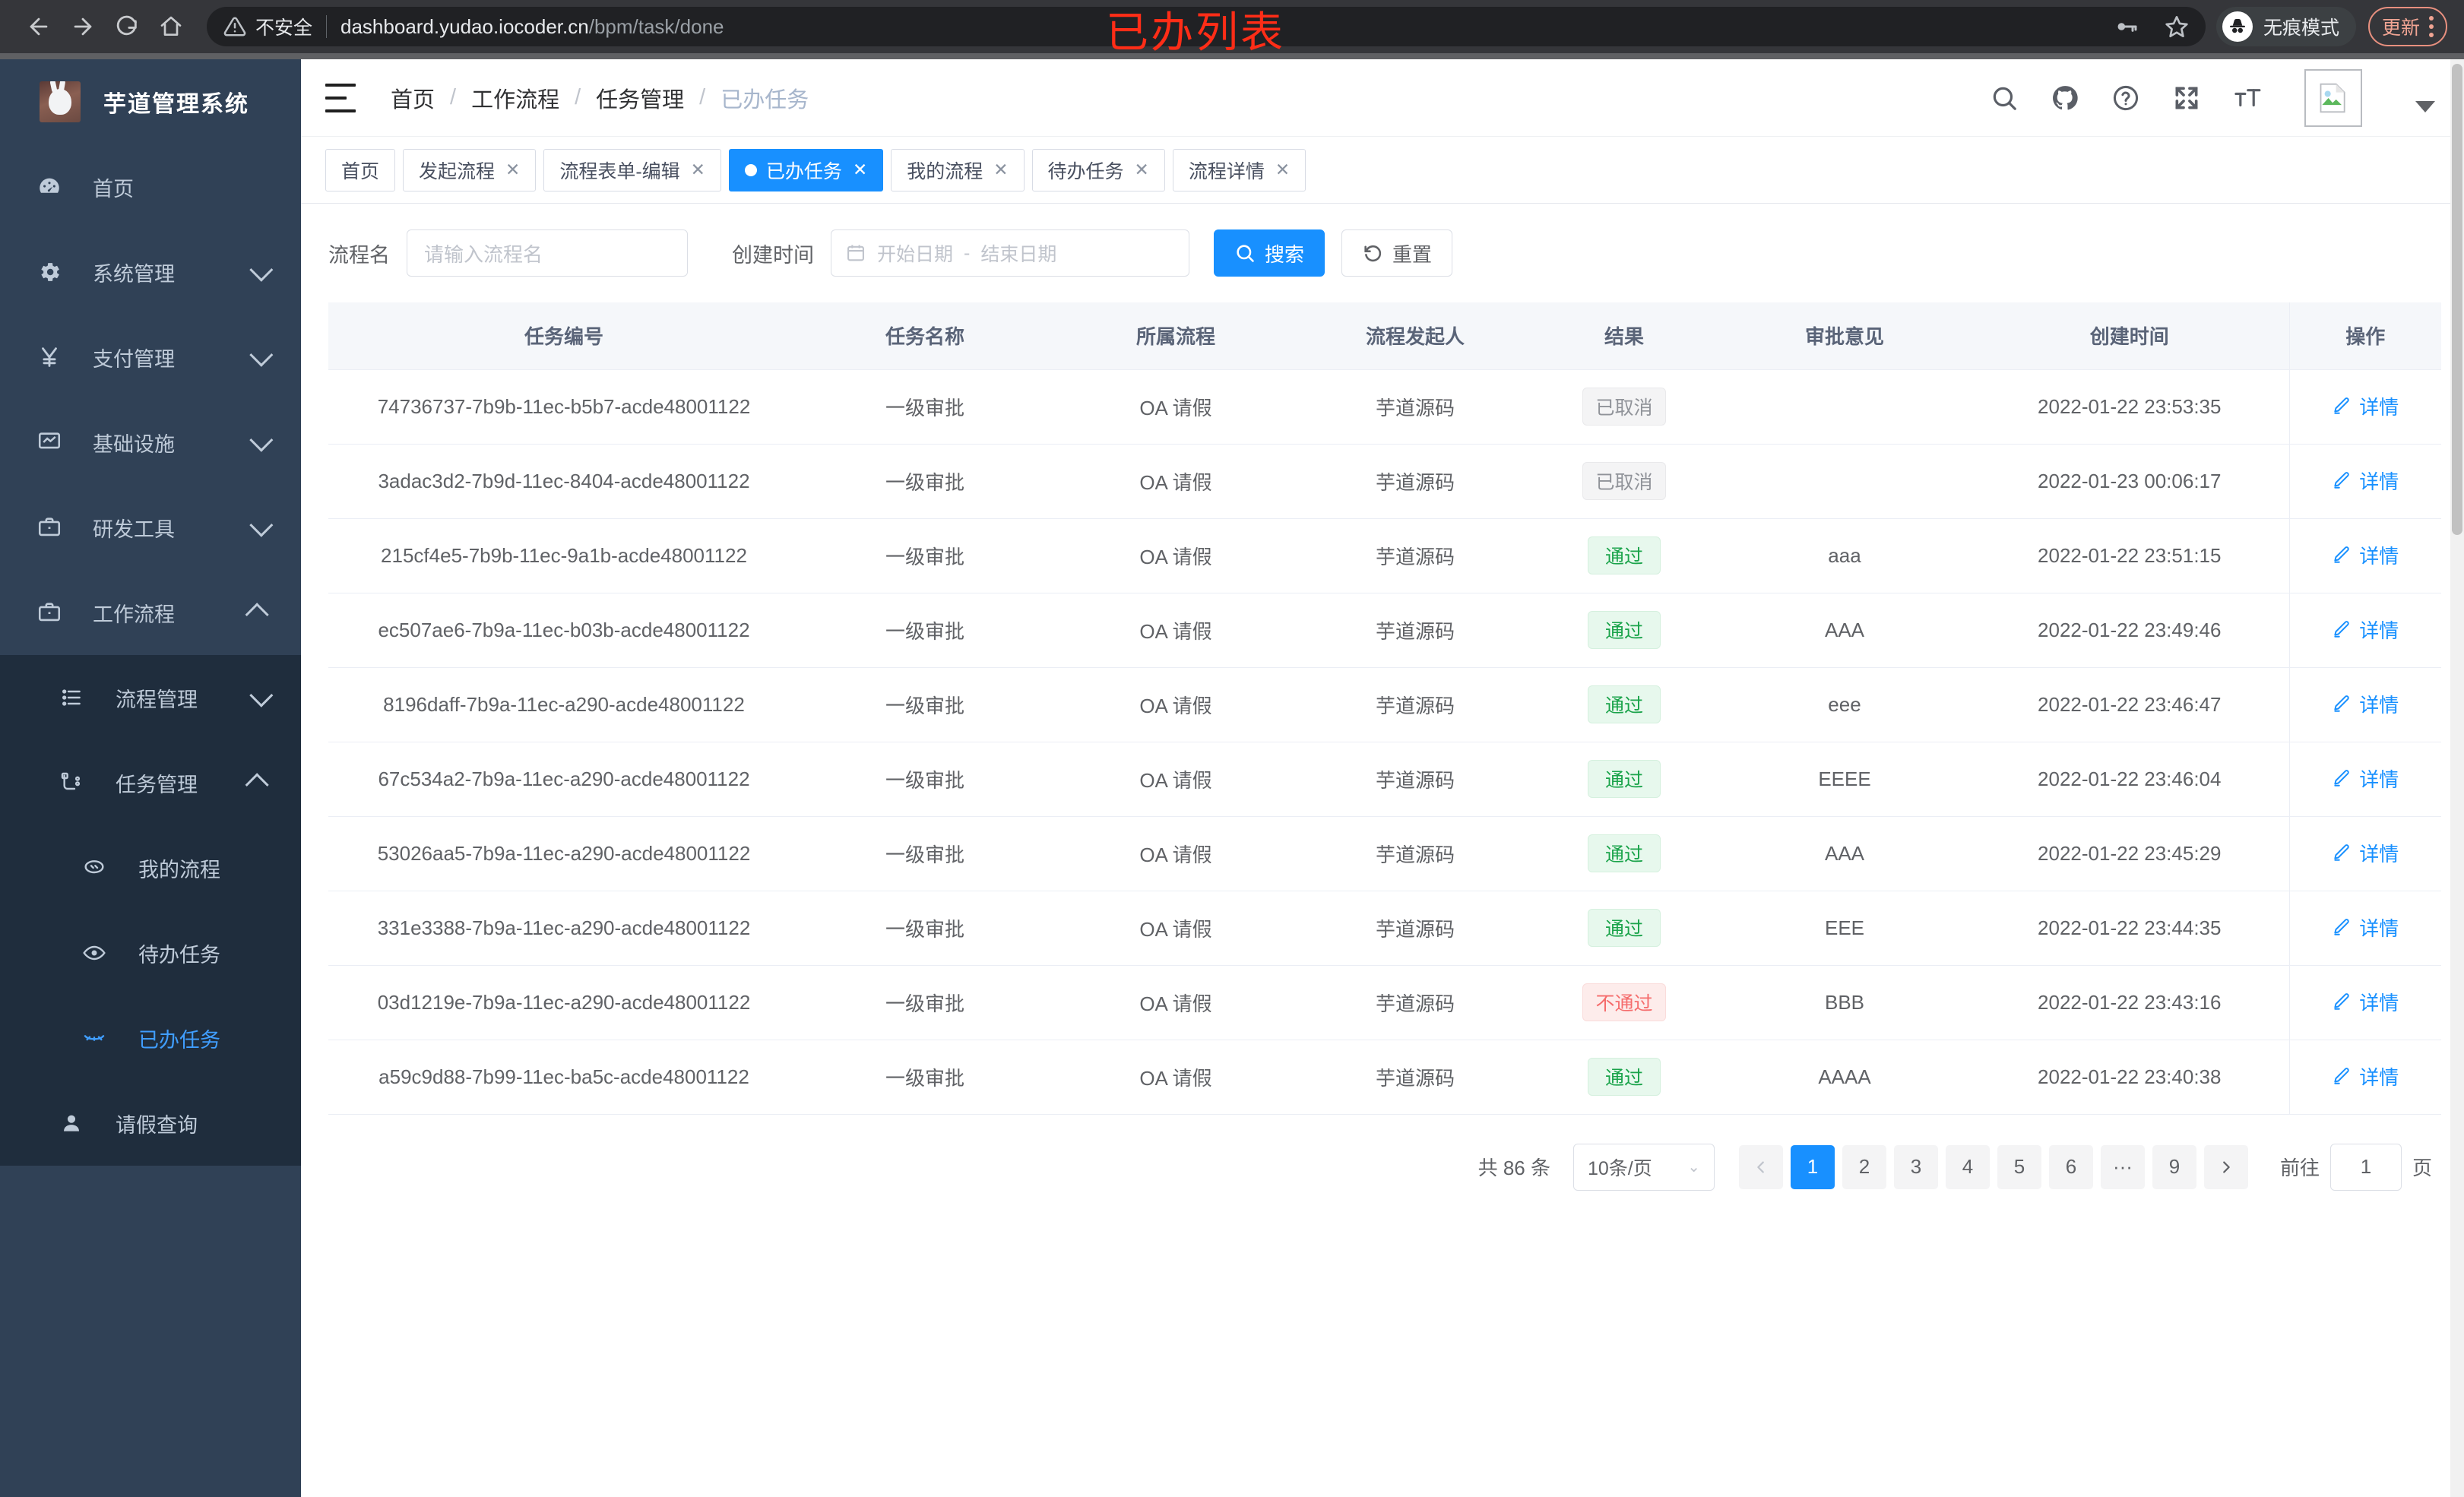 Image resolution: width=2464 pixels, height=1497 pixels. I want to click on sidebar-item-task-management: 任务管理, so click(150, 782).